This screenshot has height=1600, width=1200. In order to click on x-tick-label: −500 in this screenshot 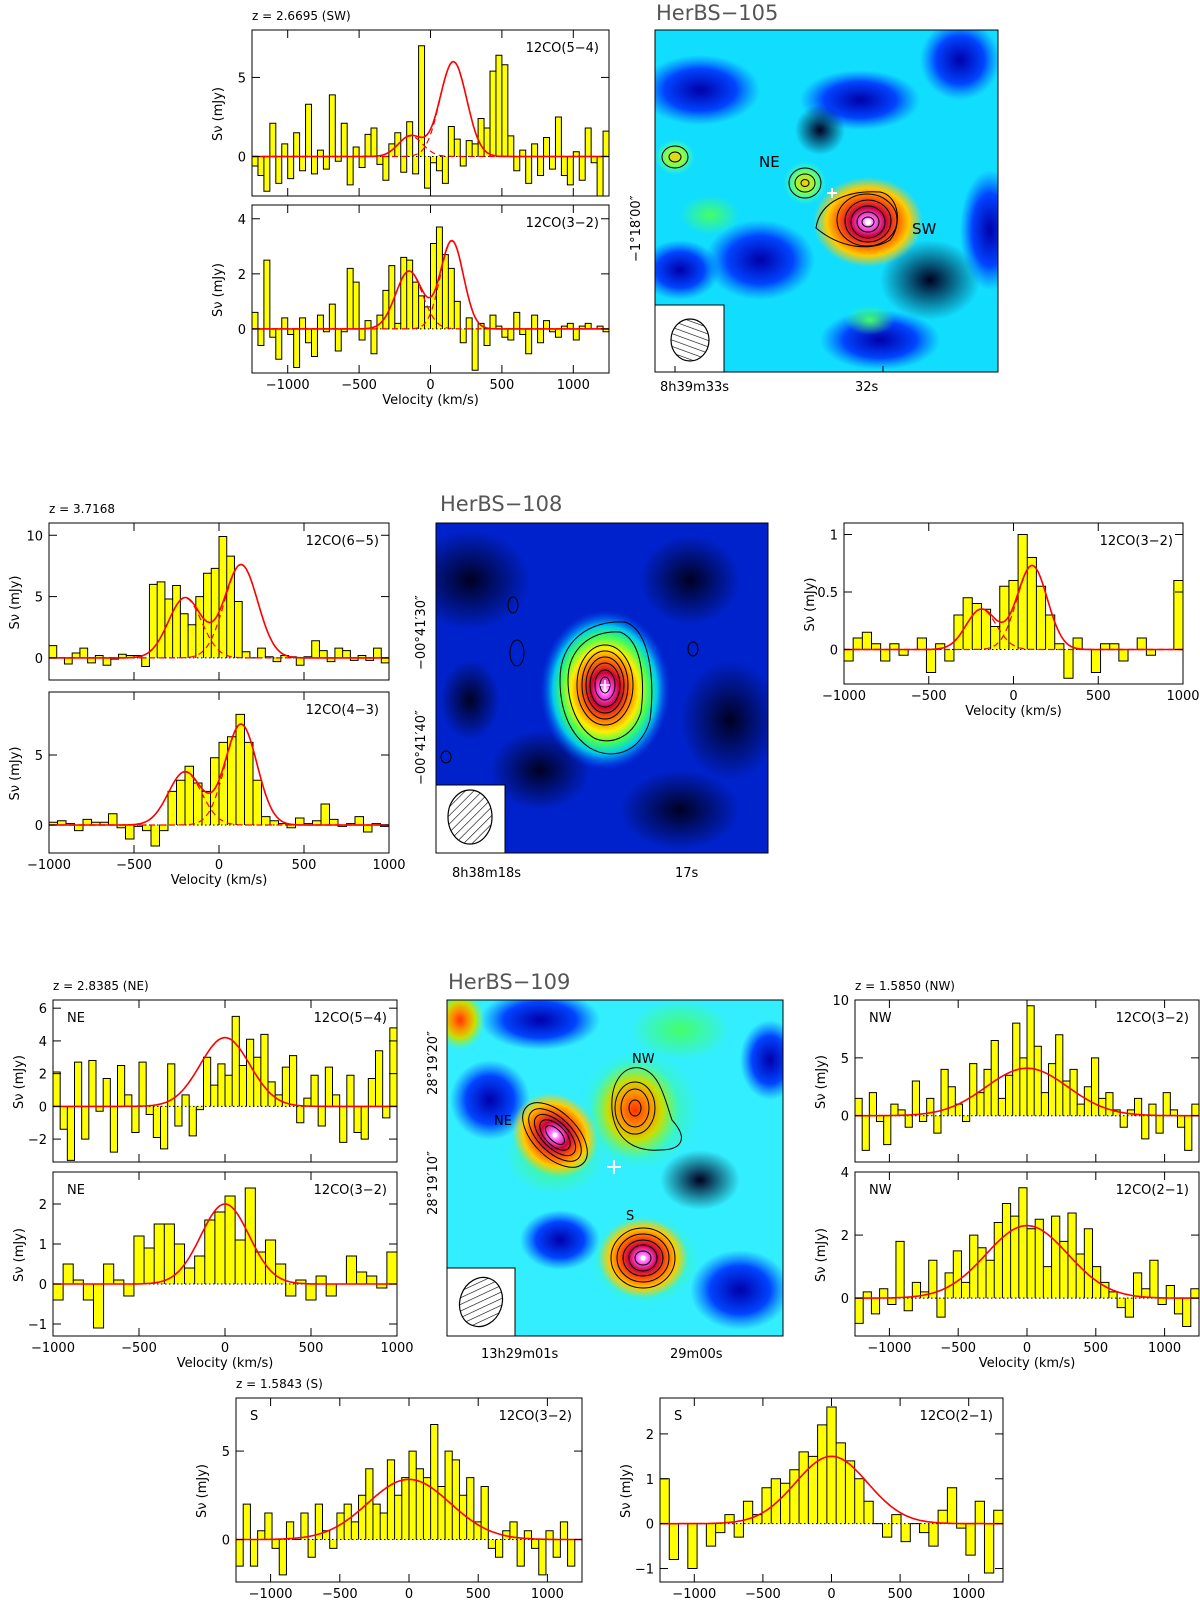, I will do `click(139, 1348)`.